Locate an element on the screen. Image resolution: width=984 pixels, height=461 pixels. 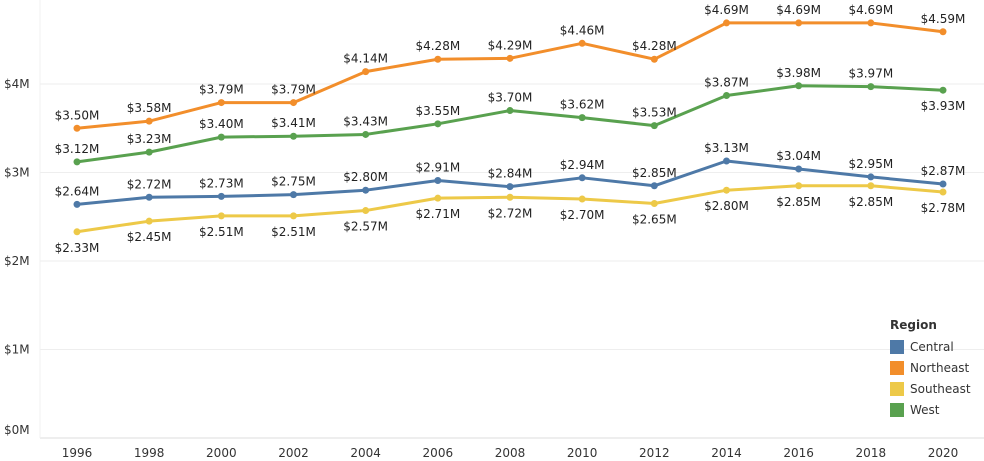
data-label: $2.91M is located at coordinates (437, 167).